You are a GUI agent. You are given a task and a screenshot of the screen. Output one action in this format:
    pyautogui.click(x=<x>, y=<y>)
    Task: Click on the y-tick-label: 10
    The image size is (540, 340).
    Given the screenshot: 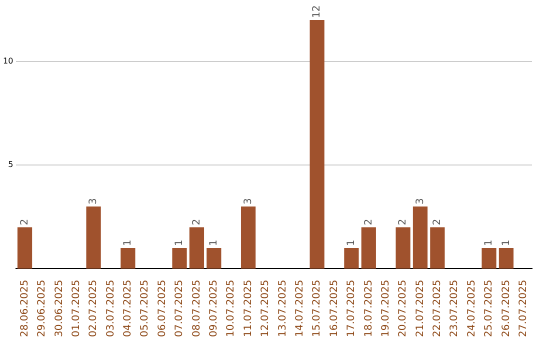 What is the action you would take?
    pyautogui.click(x=8, y=61)
    